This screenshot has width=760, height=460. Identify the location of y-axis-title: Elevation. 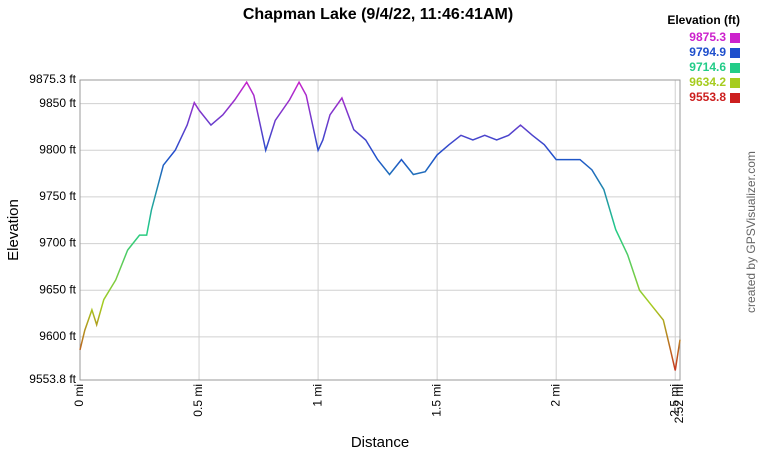
(13, 230).